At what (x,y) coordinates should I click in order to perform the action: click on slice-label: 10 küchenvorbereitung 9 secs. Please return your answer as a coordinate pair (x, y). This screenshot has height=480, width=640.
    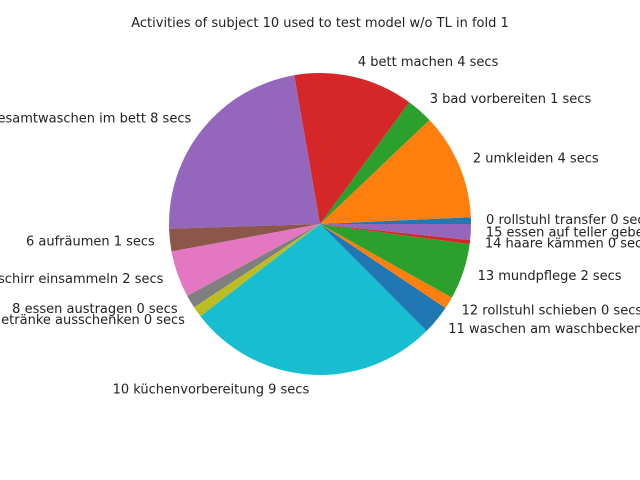
    Looking at the image, I should click on (211, 389).